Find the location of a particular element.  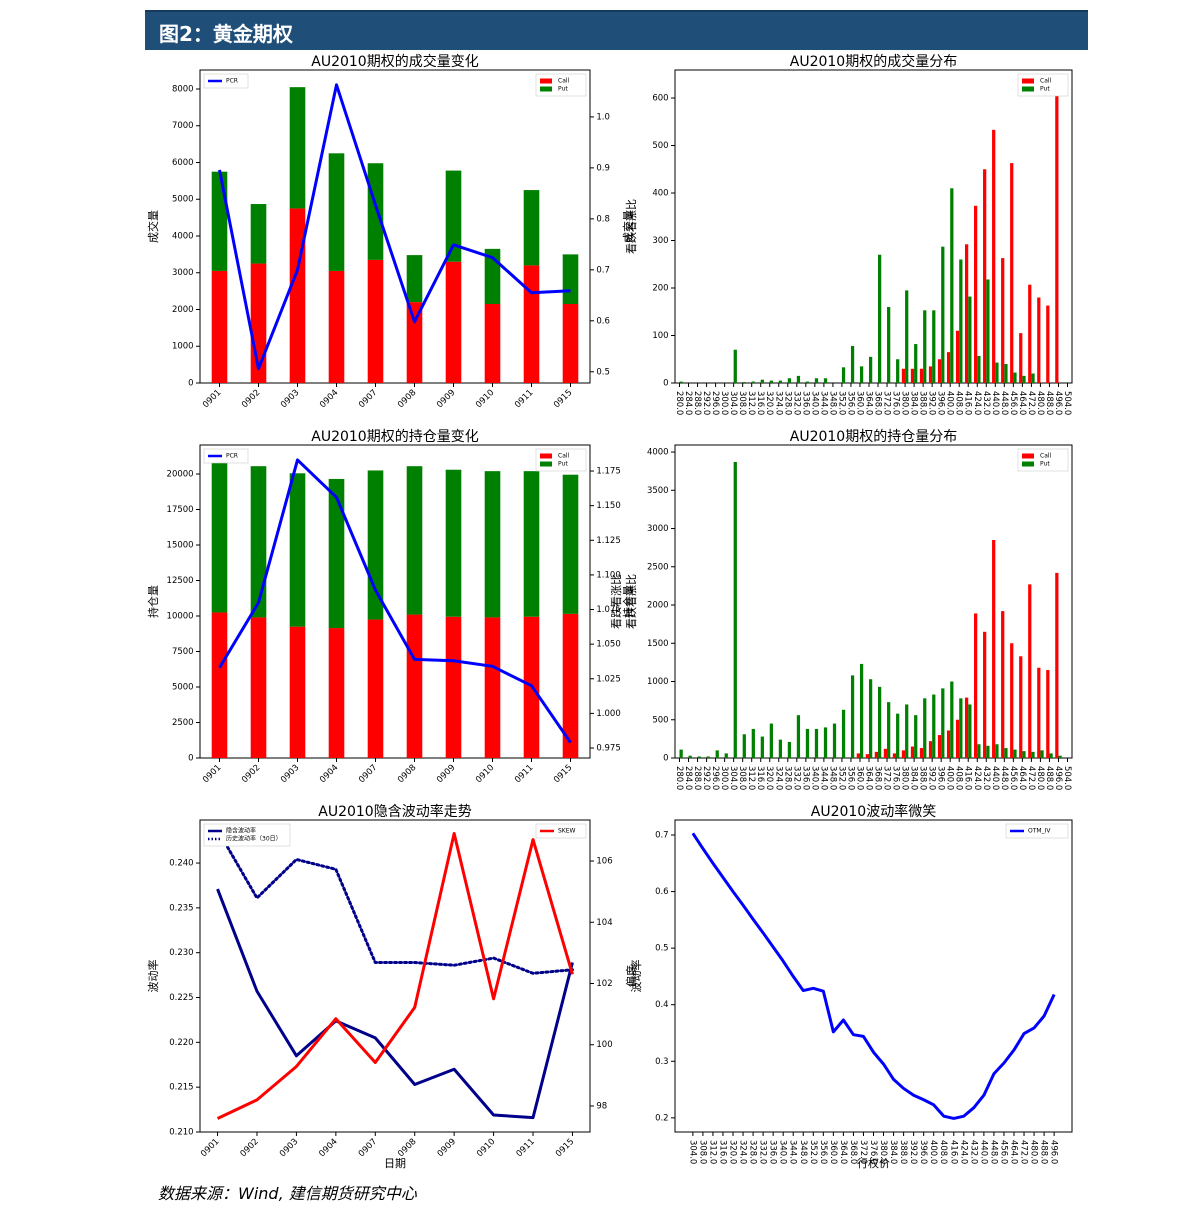

x-tick-label: 324.0 is located at coordinates (743, 1152).